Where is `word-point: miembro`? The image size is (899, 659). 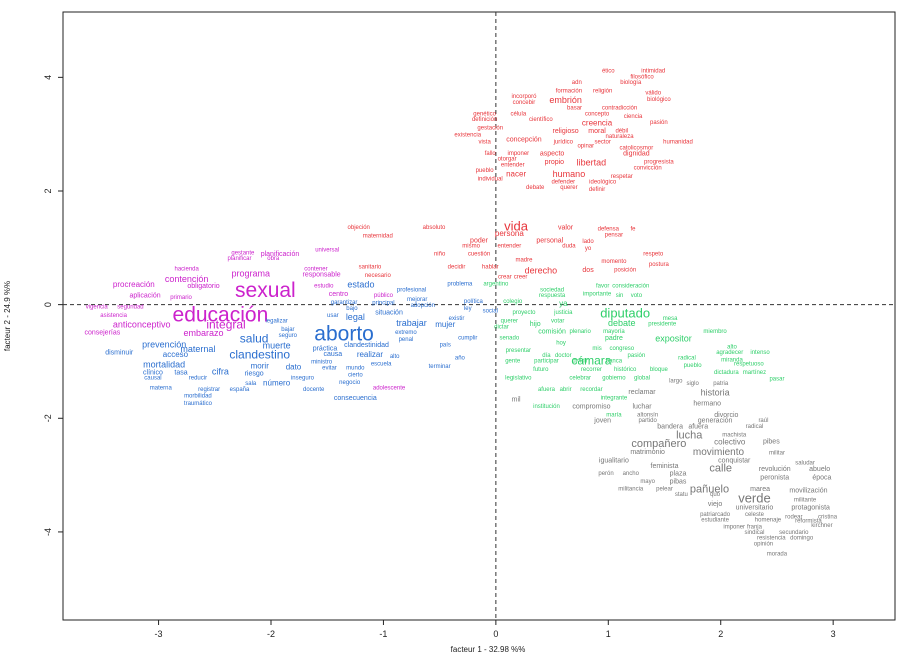
word-point: miembro is located at coordinates (715, 332).